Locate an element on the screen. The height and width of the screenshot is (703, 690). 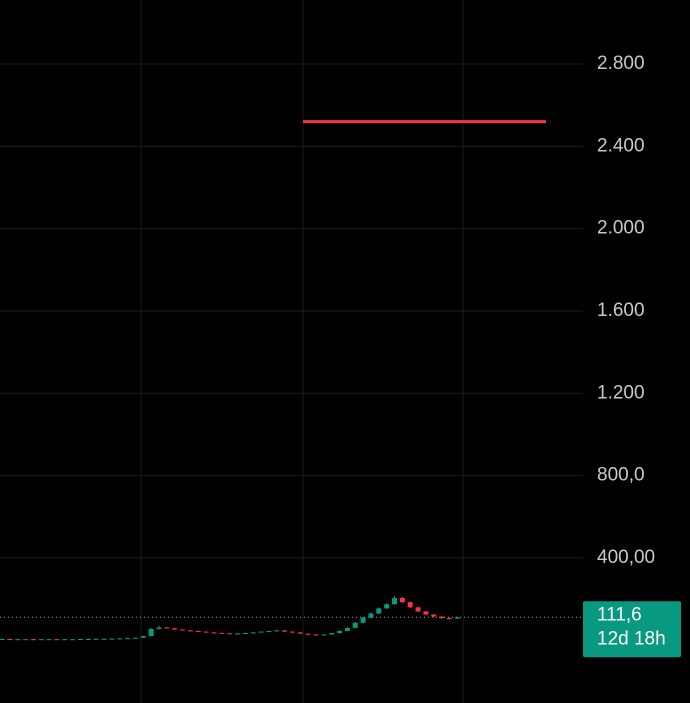
price-tag is located at coordinates (632, 629).